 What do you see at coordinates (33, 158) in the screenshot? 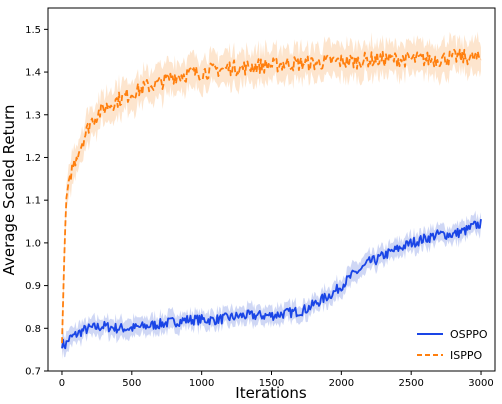
I see `y-tick-label: 1.2` at bounding box center [33, 158].